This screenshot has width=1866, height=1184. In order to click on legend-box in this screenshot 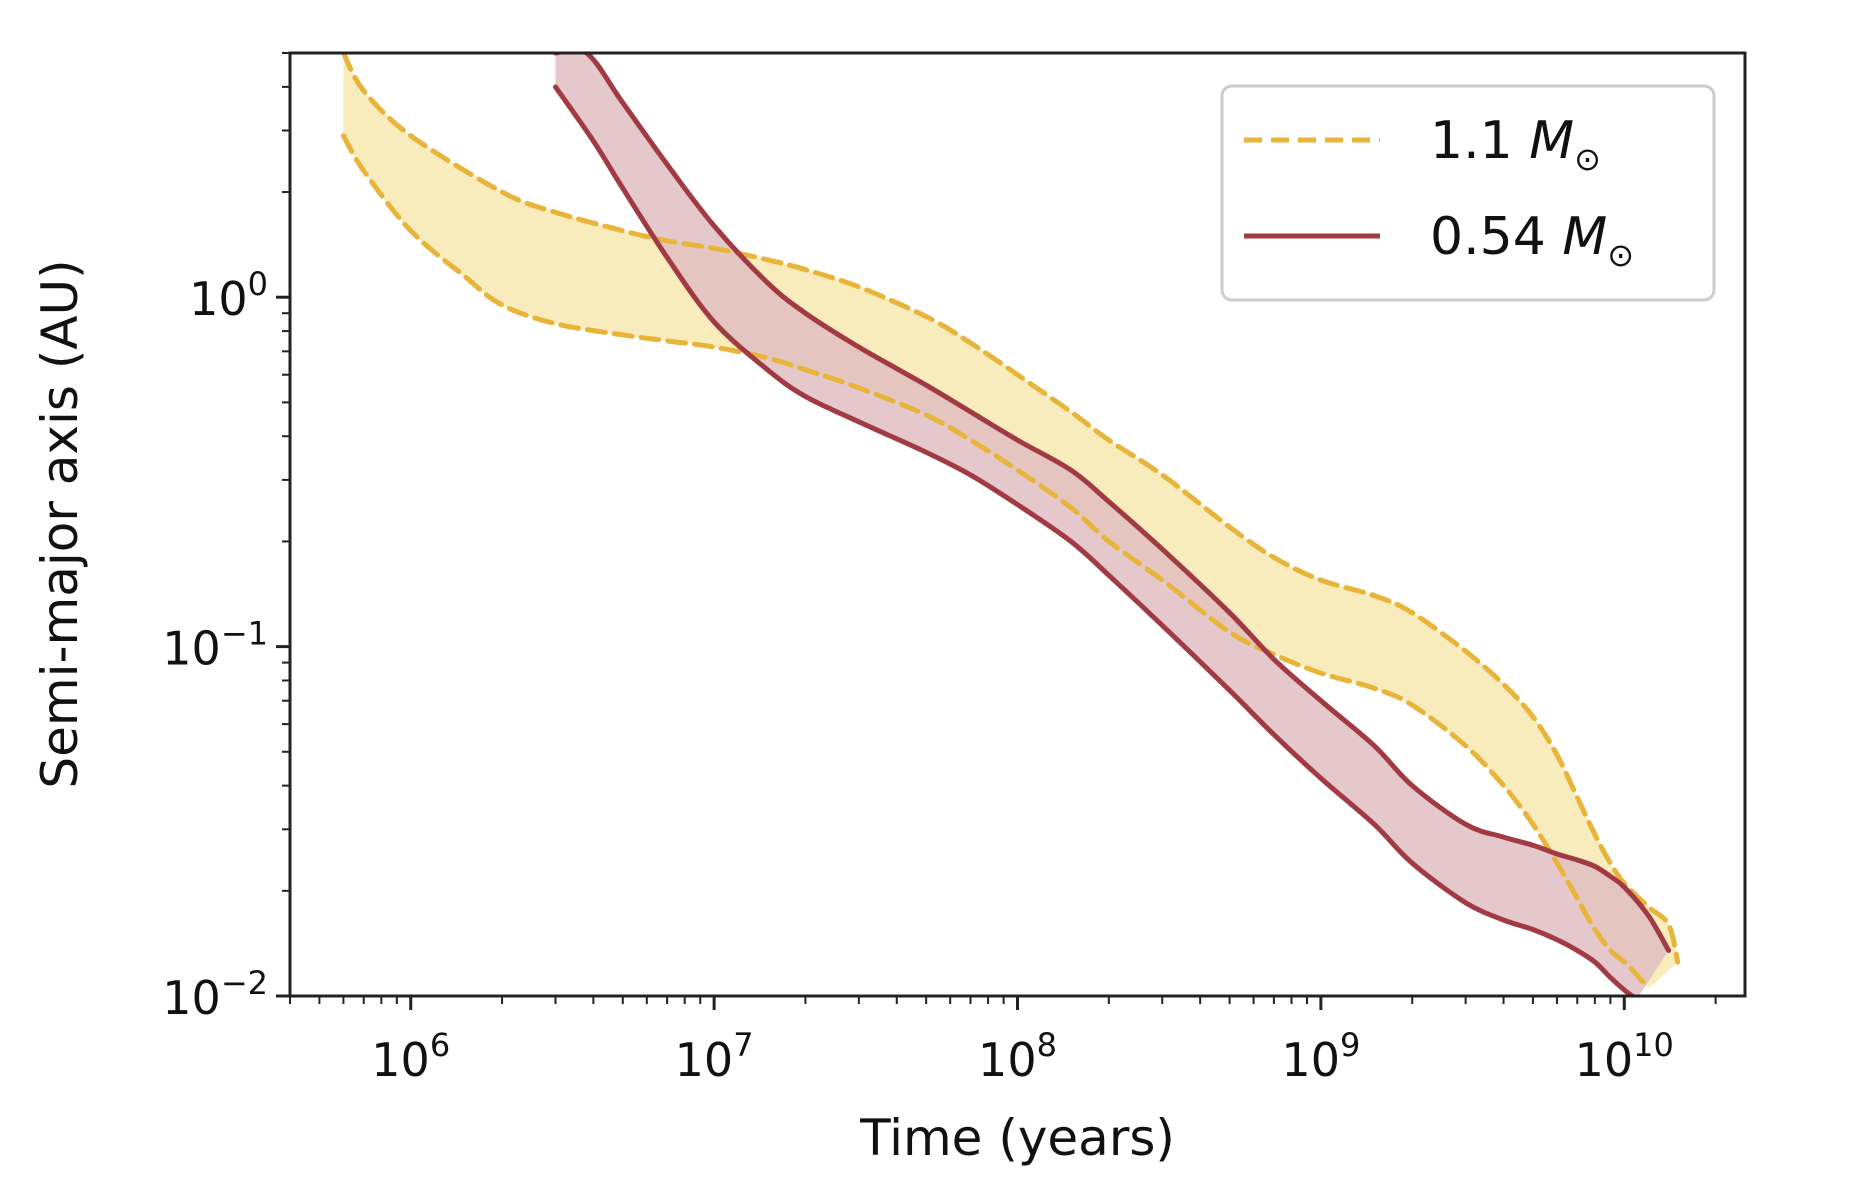, I will do `click(1468, 193)`.